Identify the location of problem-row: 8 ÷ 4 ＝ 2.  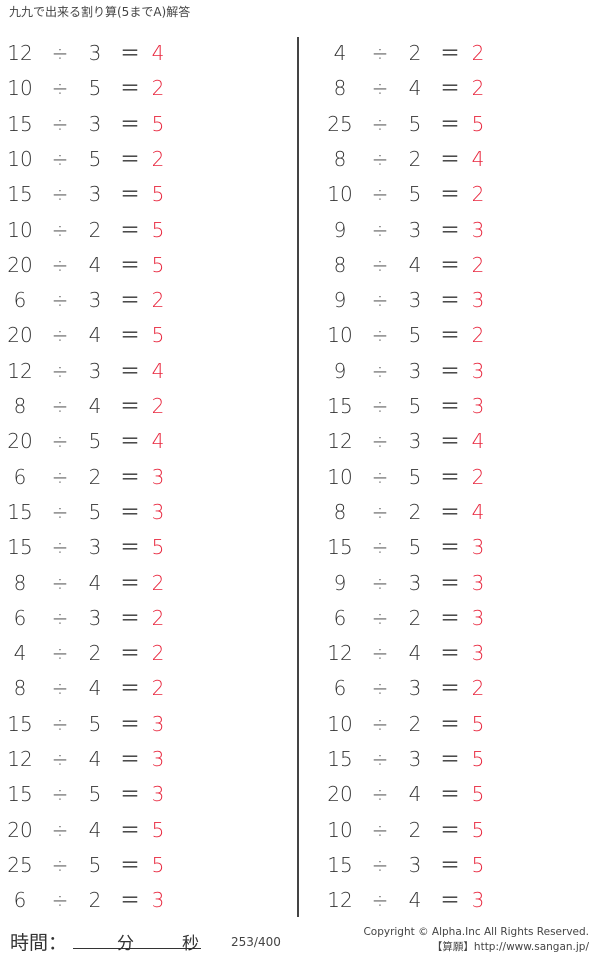
(140, 688).